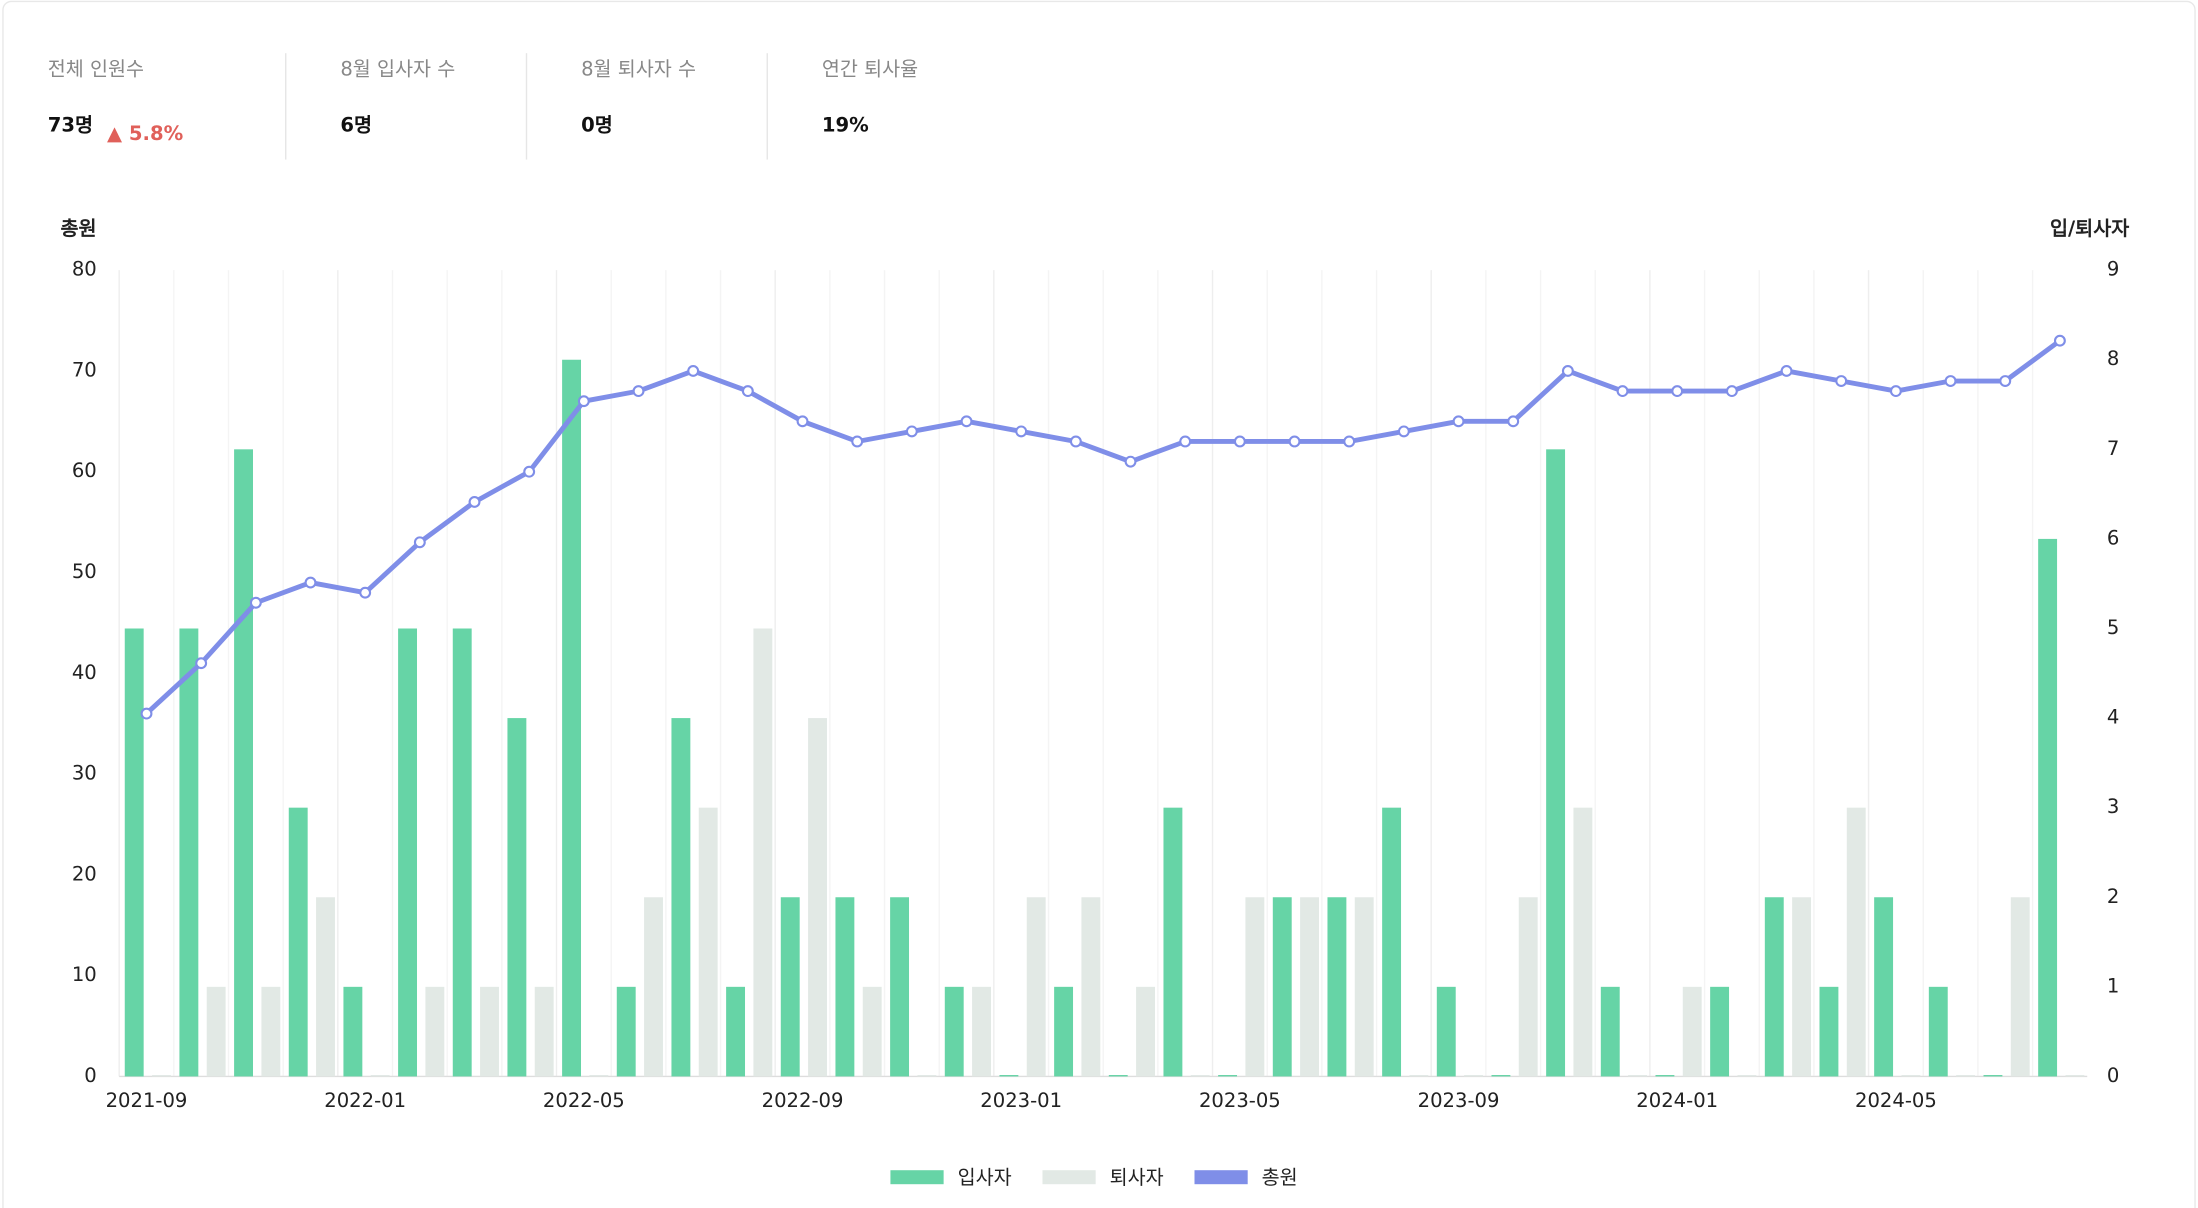  I want to click on x-tick-label: 2023-05, so click(1240, 1100).